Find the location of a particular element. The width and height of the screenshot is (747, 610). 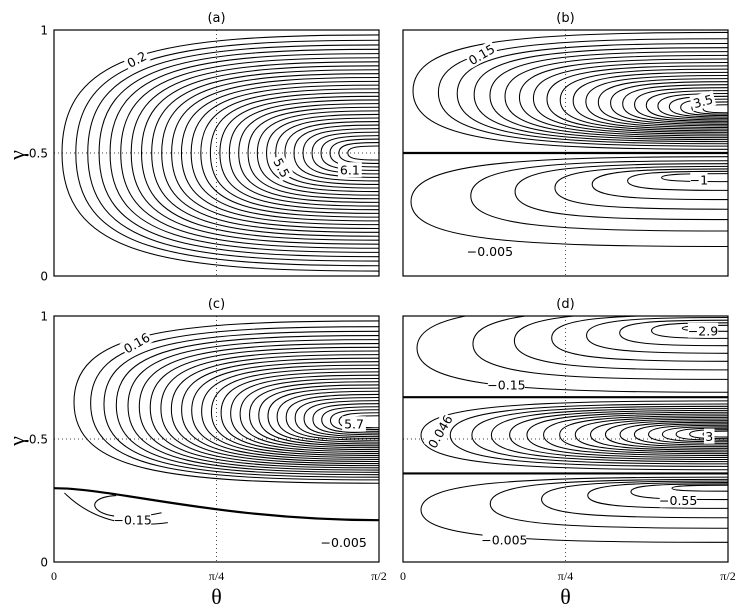

panel-title: (c) is located at coordinates (216, 304).